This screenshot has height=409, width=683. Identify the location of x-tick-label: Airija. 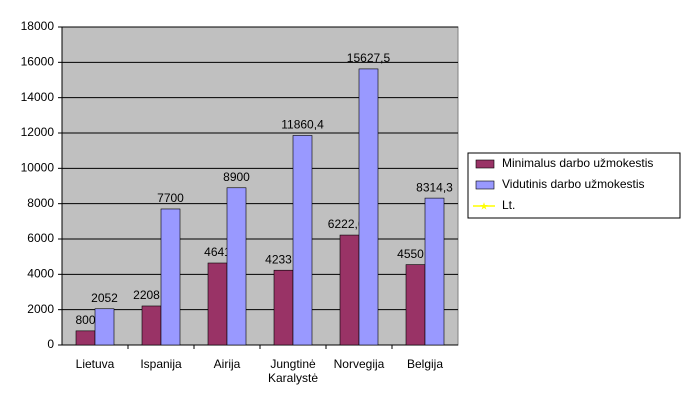
(227, 364).